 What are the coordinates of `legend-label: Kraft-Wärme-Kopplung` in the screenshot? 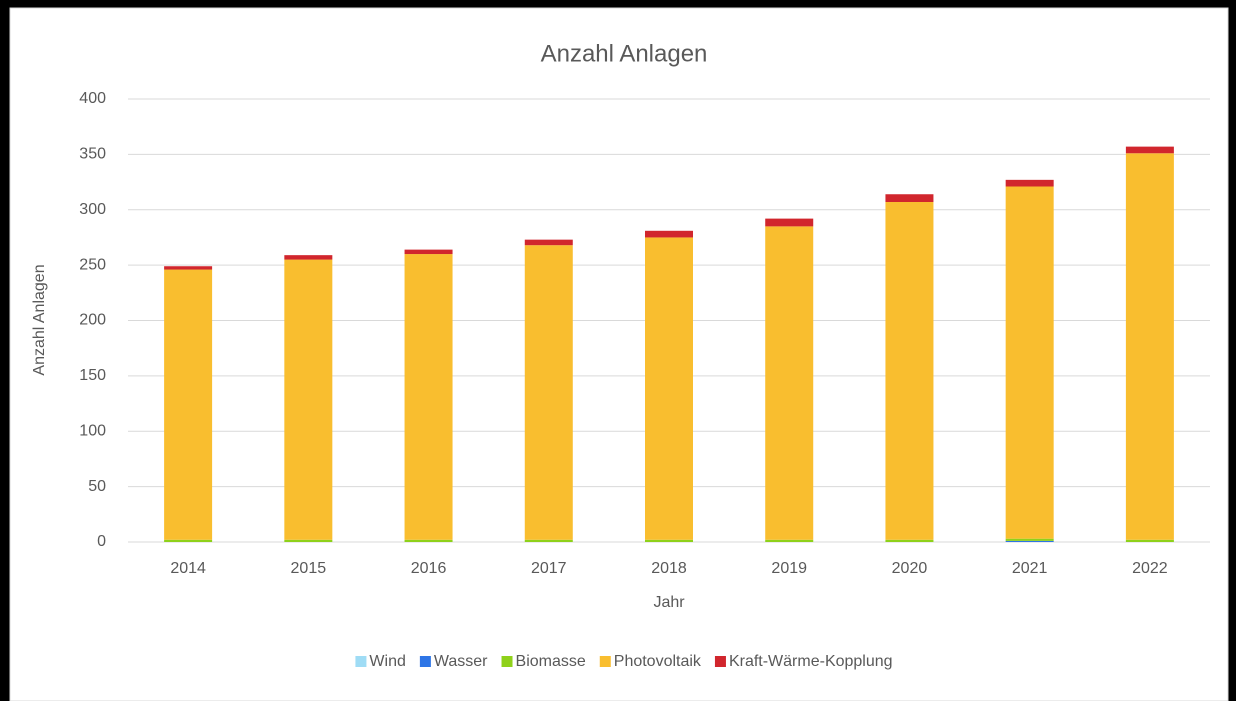 It's located at (811, 661).